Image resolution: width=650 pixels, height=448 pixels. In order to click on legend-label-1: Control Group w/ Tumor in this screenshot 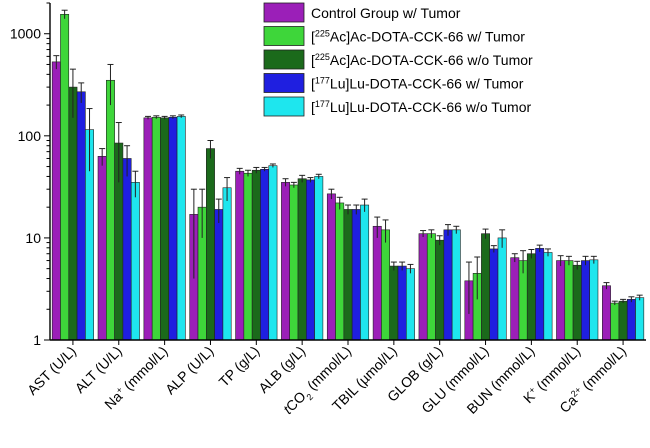, I will do `click(386, 13)`.